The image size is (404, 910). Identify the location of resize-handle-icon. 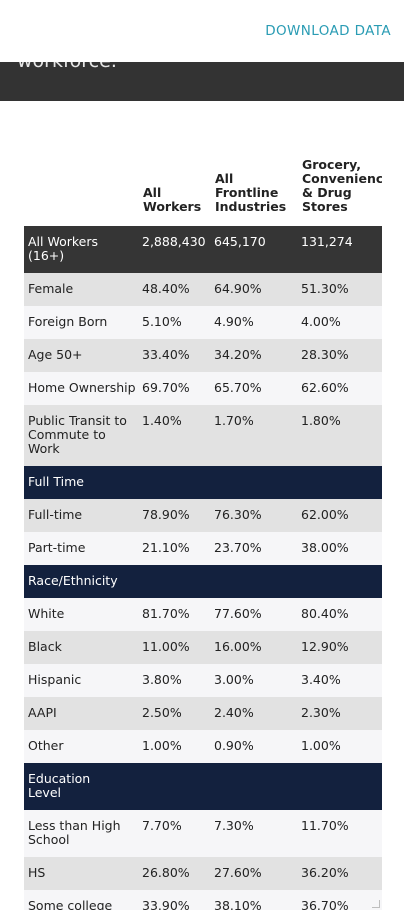
(376, 904).